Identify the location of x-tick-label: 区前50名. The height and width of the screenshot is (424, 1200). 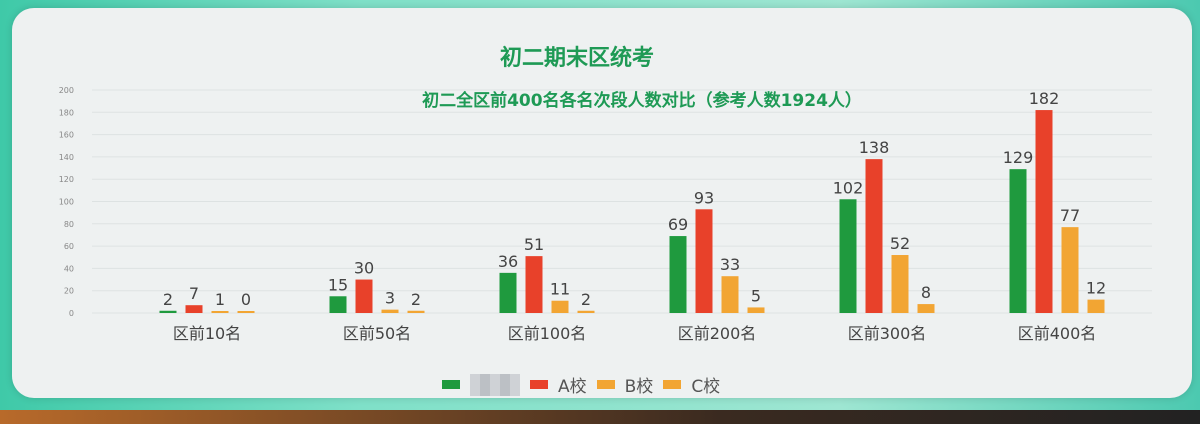
(377, 333).